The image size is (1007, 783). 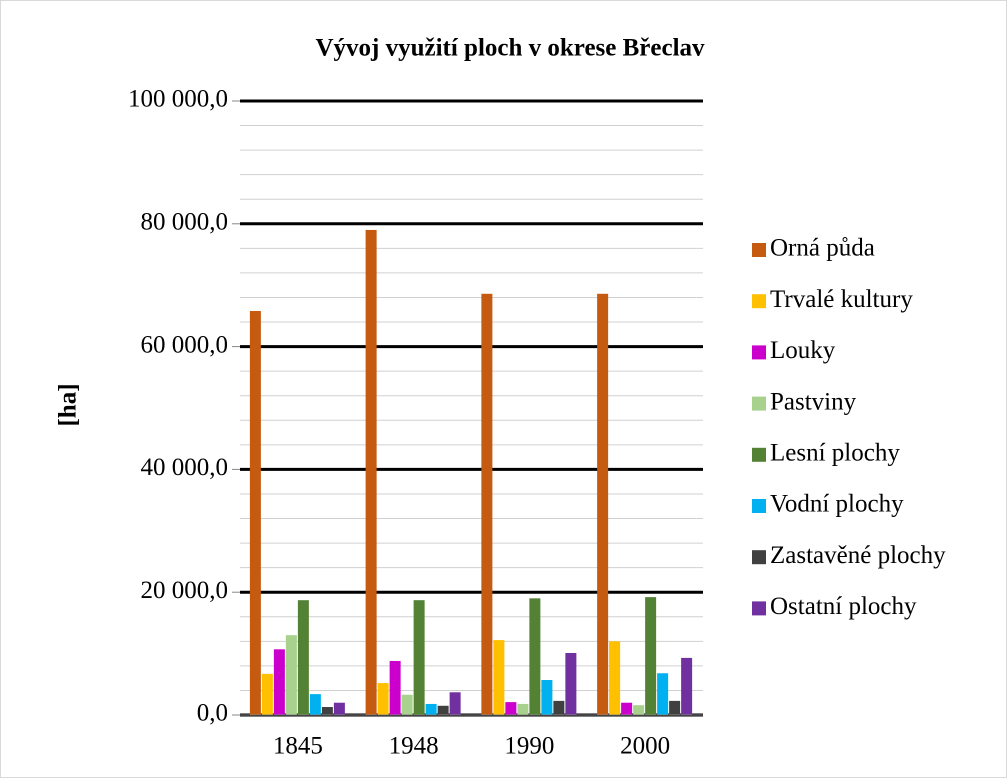 I want to click on y-tick-label: 20 000,0, so click(x=185, y=590).